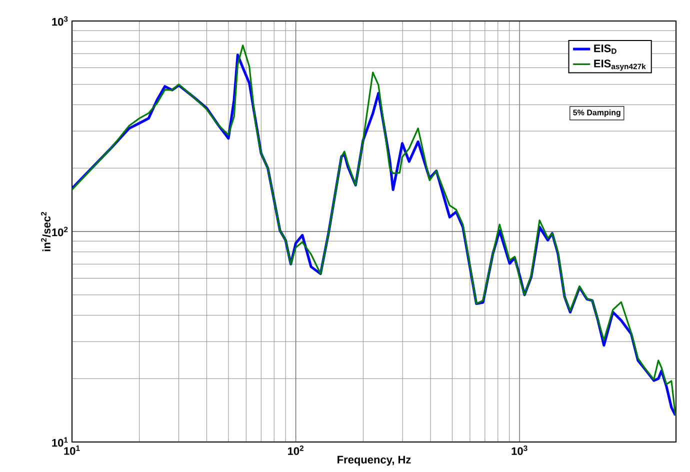 Image resolution: width=690 pixels, height=472 pixels. What do you see at coordinates (374, 461) in the screenshot?
I see `x-axis-title: Frequency, Hz` at bounding box center [374, 461].